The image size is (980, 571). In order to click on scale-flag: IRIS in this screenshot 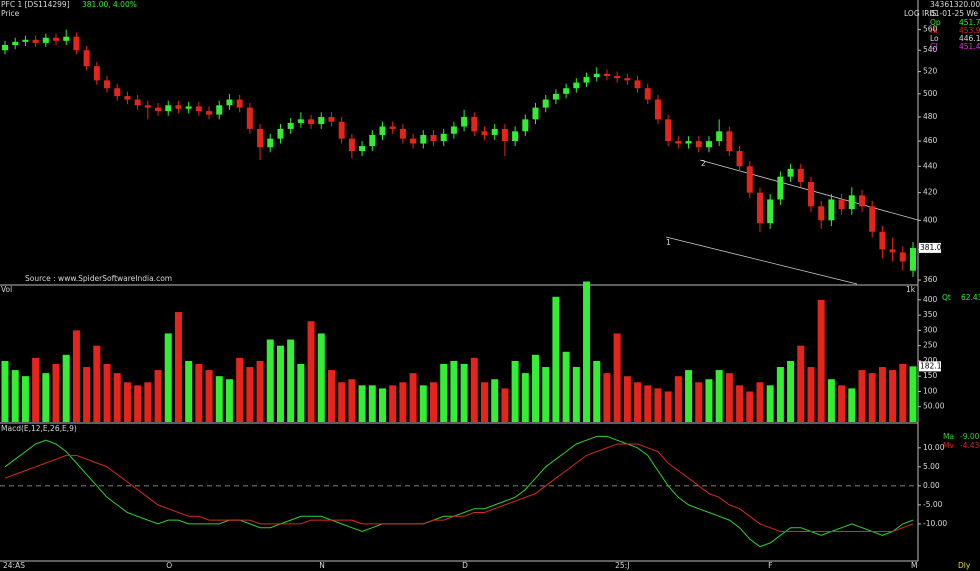, I will do `click(929, 13)`.